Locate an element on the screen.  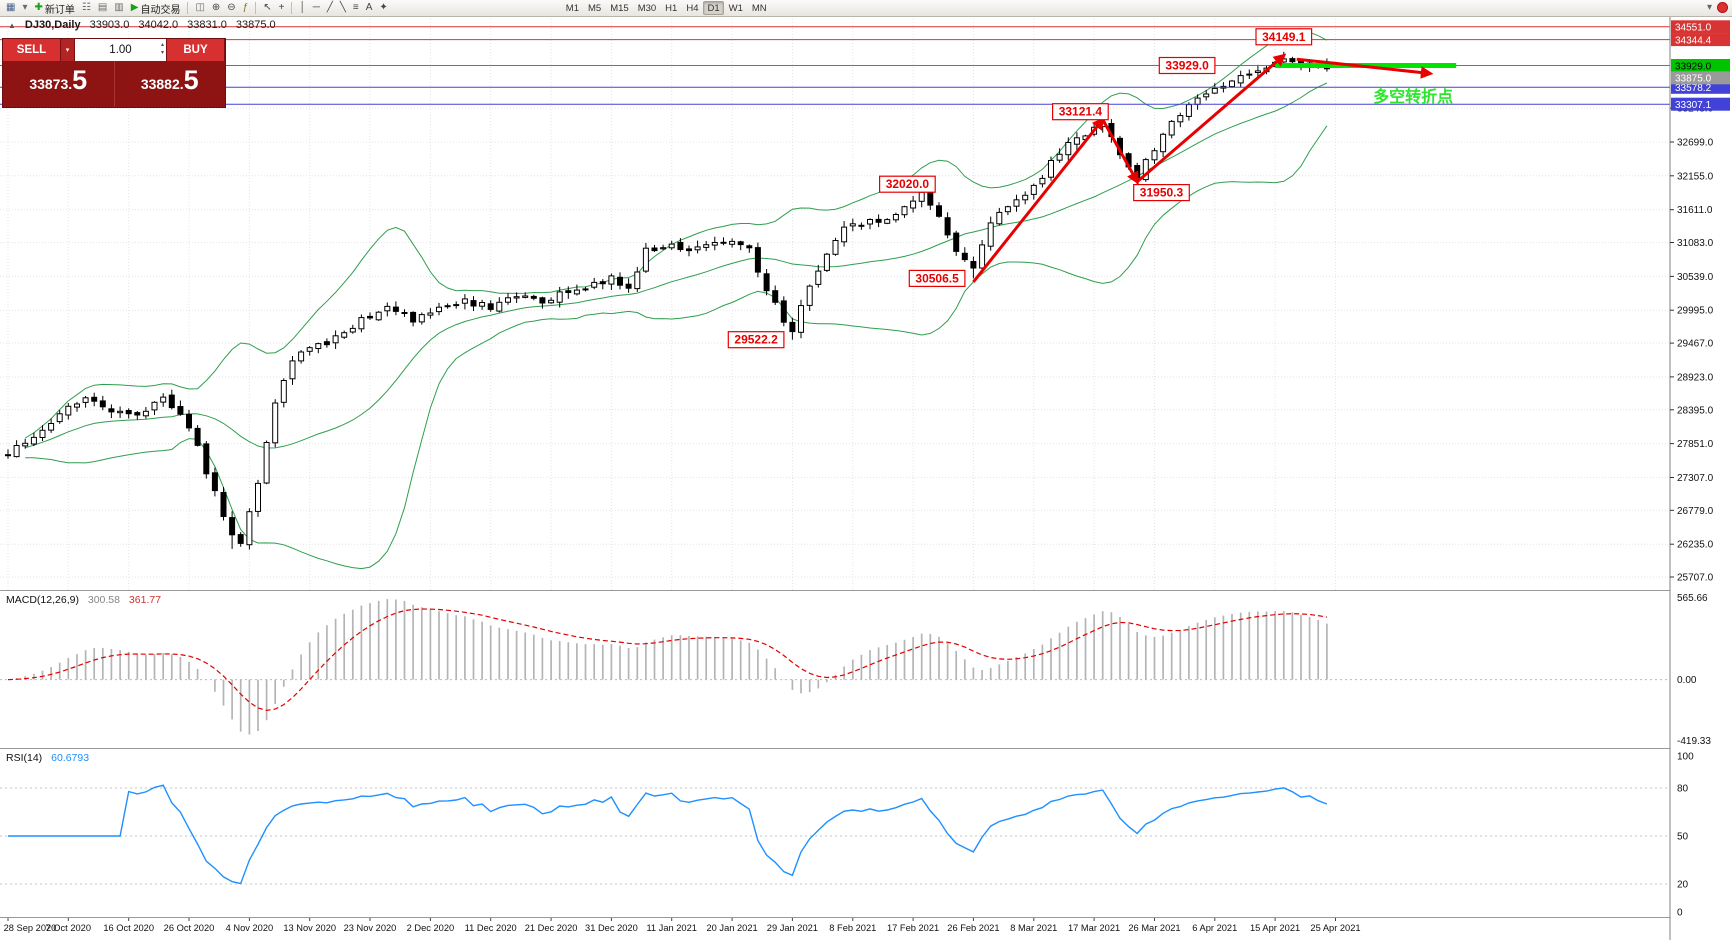
svg-text: 23 Nov 2020 is located at coordinates (370, 928).